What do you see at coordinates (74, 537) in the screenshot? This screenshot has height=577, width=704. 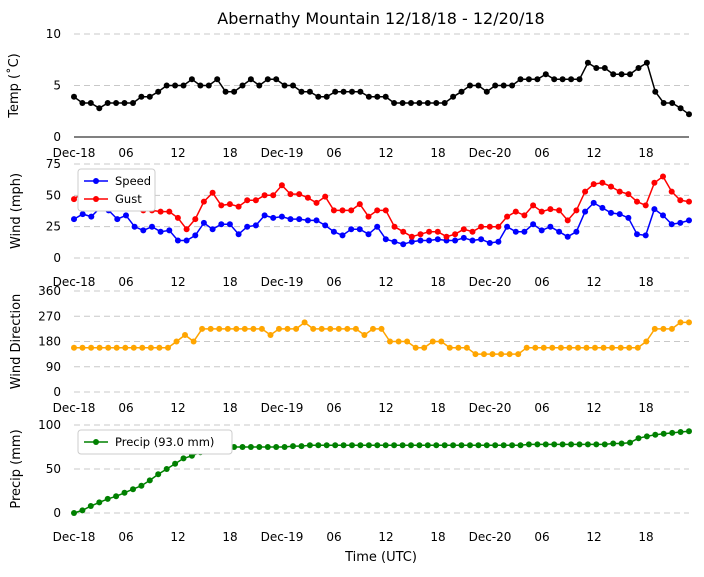 I see `x-tick-label: Dec-18` at bounding box center [74, 537].